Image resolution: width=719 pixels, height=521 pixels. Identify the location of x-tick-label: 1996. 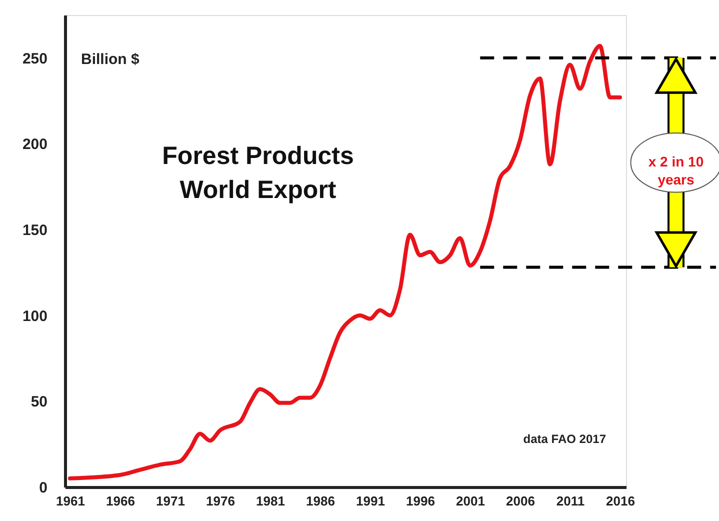
(420, 501).